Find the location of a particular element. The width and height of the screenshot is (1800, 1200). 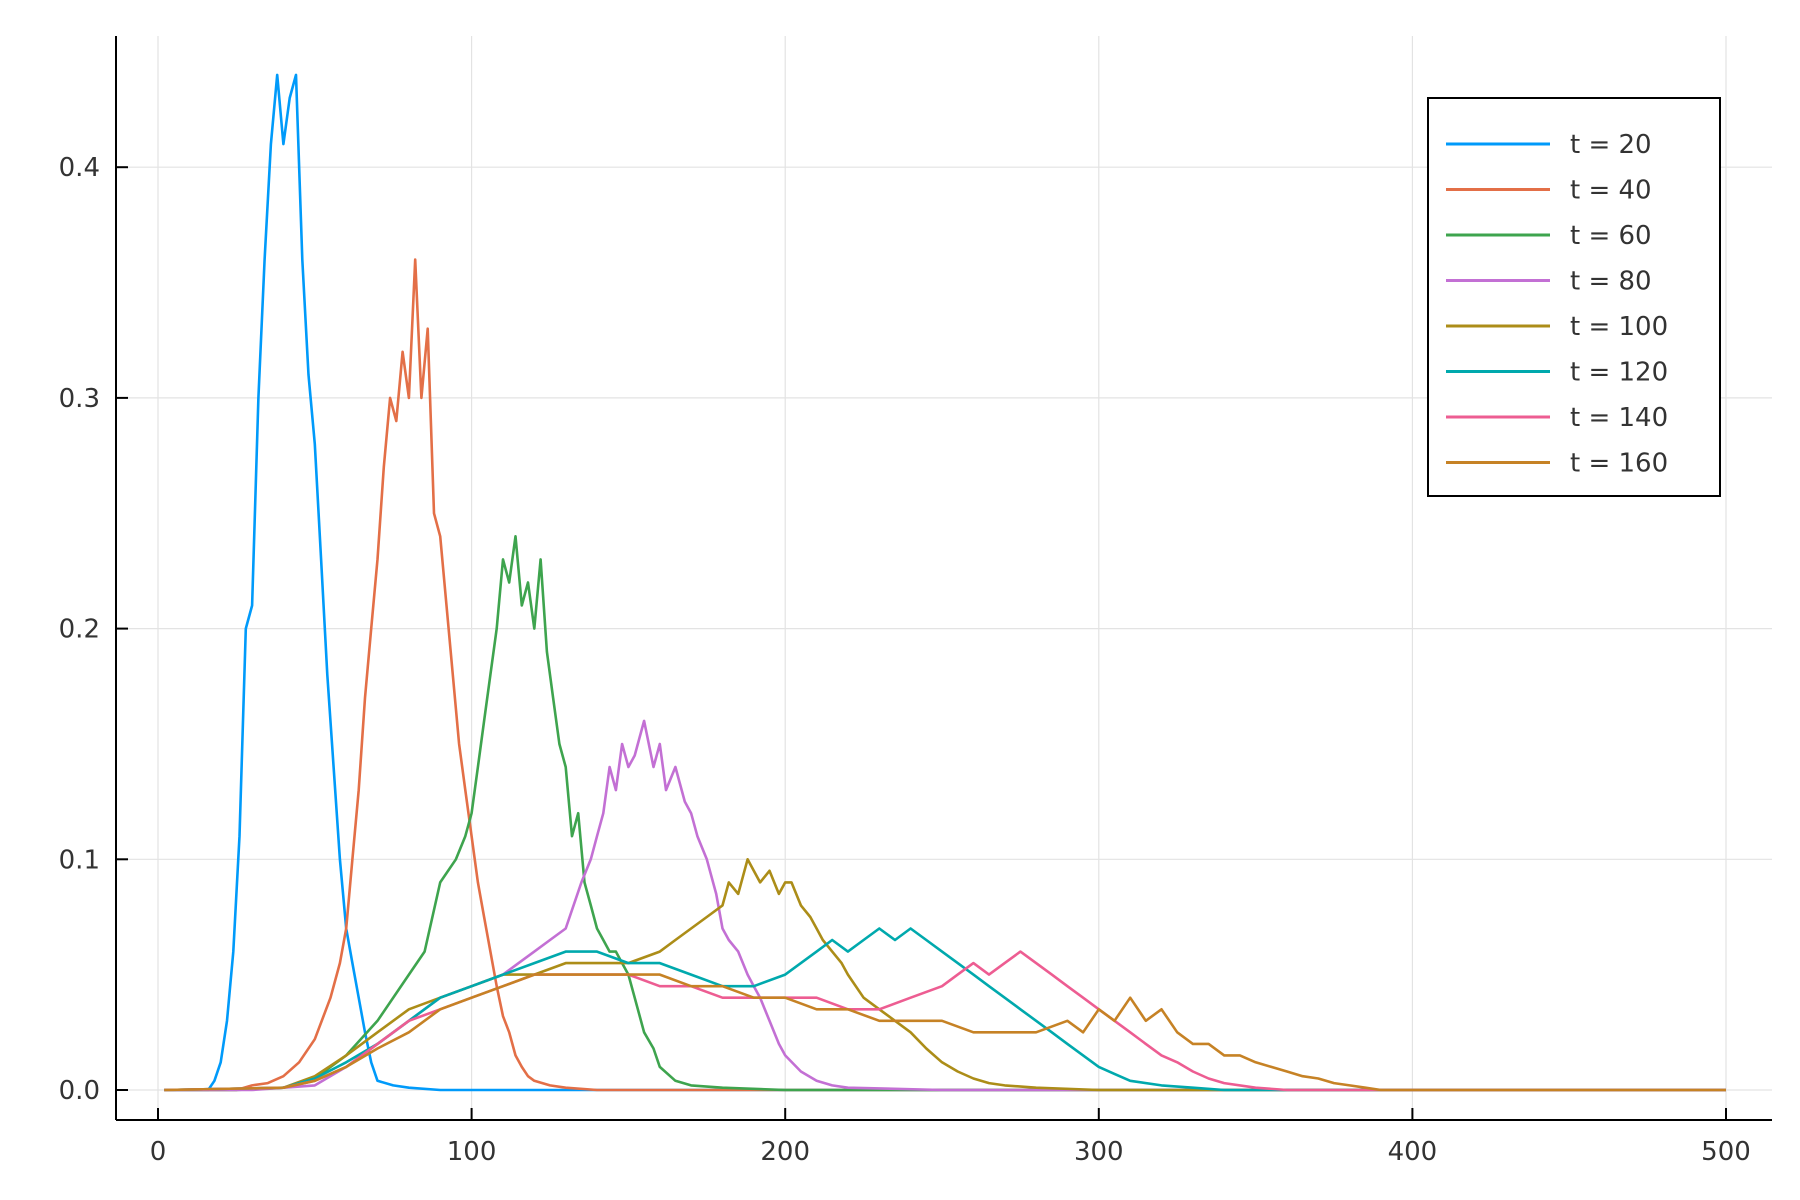

y-tick-label: 0.1 is located at coordinates (79, 860).